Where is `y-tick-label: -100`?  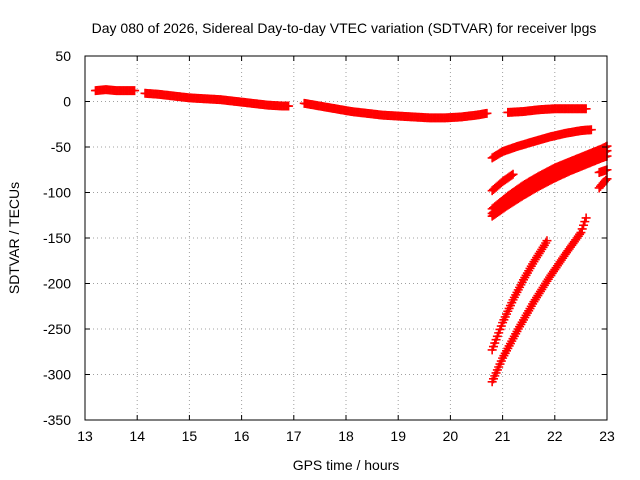 y-tick-label: -100 is located at coordinates (57, 193).